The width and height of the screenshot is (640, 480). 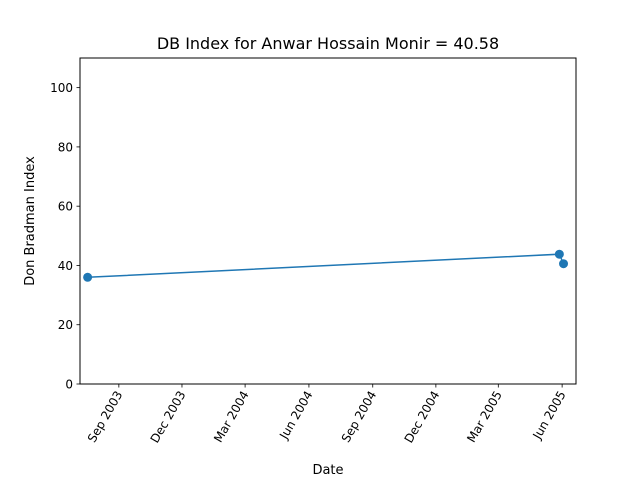 I want to click on y-tick-label: 40, so click(x=65, y=266).